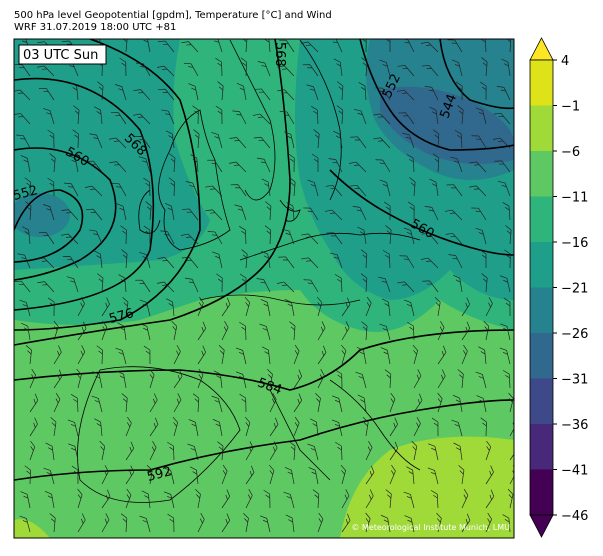 Image resolution: width=603 pixels, height=556 pixels. Describe the element at coordinates (541, 401) in the screenshot. I see `colorbar-band` at that location.